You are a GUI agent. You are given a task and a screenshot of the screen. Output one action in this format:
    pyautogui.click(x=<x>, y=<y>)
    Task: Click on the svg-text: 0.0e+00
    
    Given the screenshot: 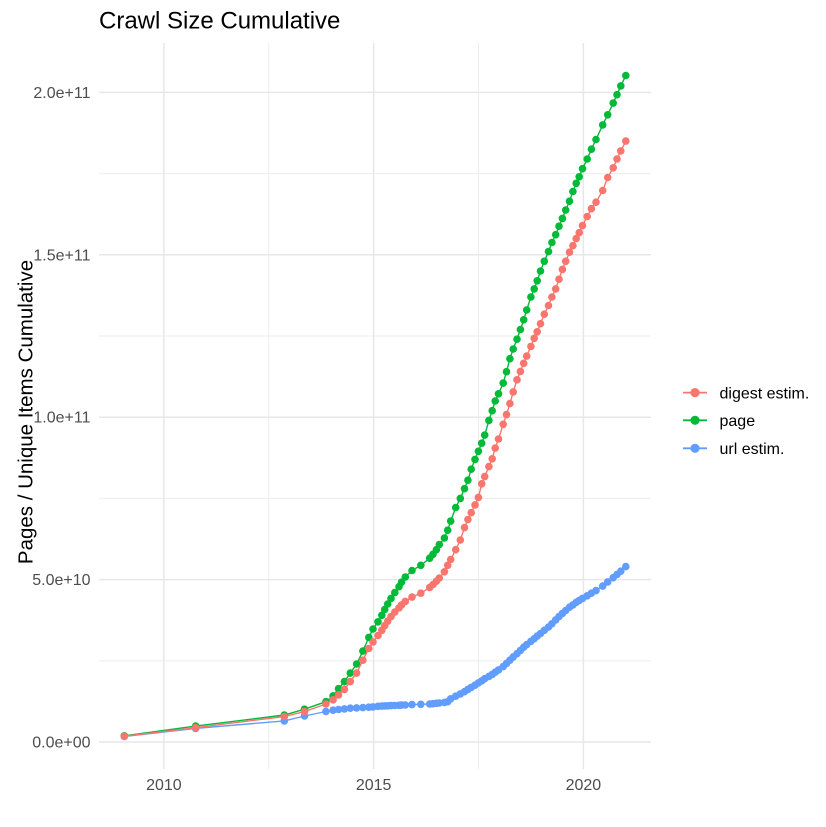 What is the action you would take?
    pyautogui.click(x=61, y=743)
    